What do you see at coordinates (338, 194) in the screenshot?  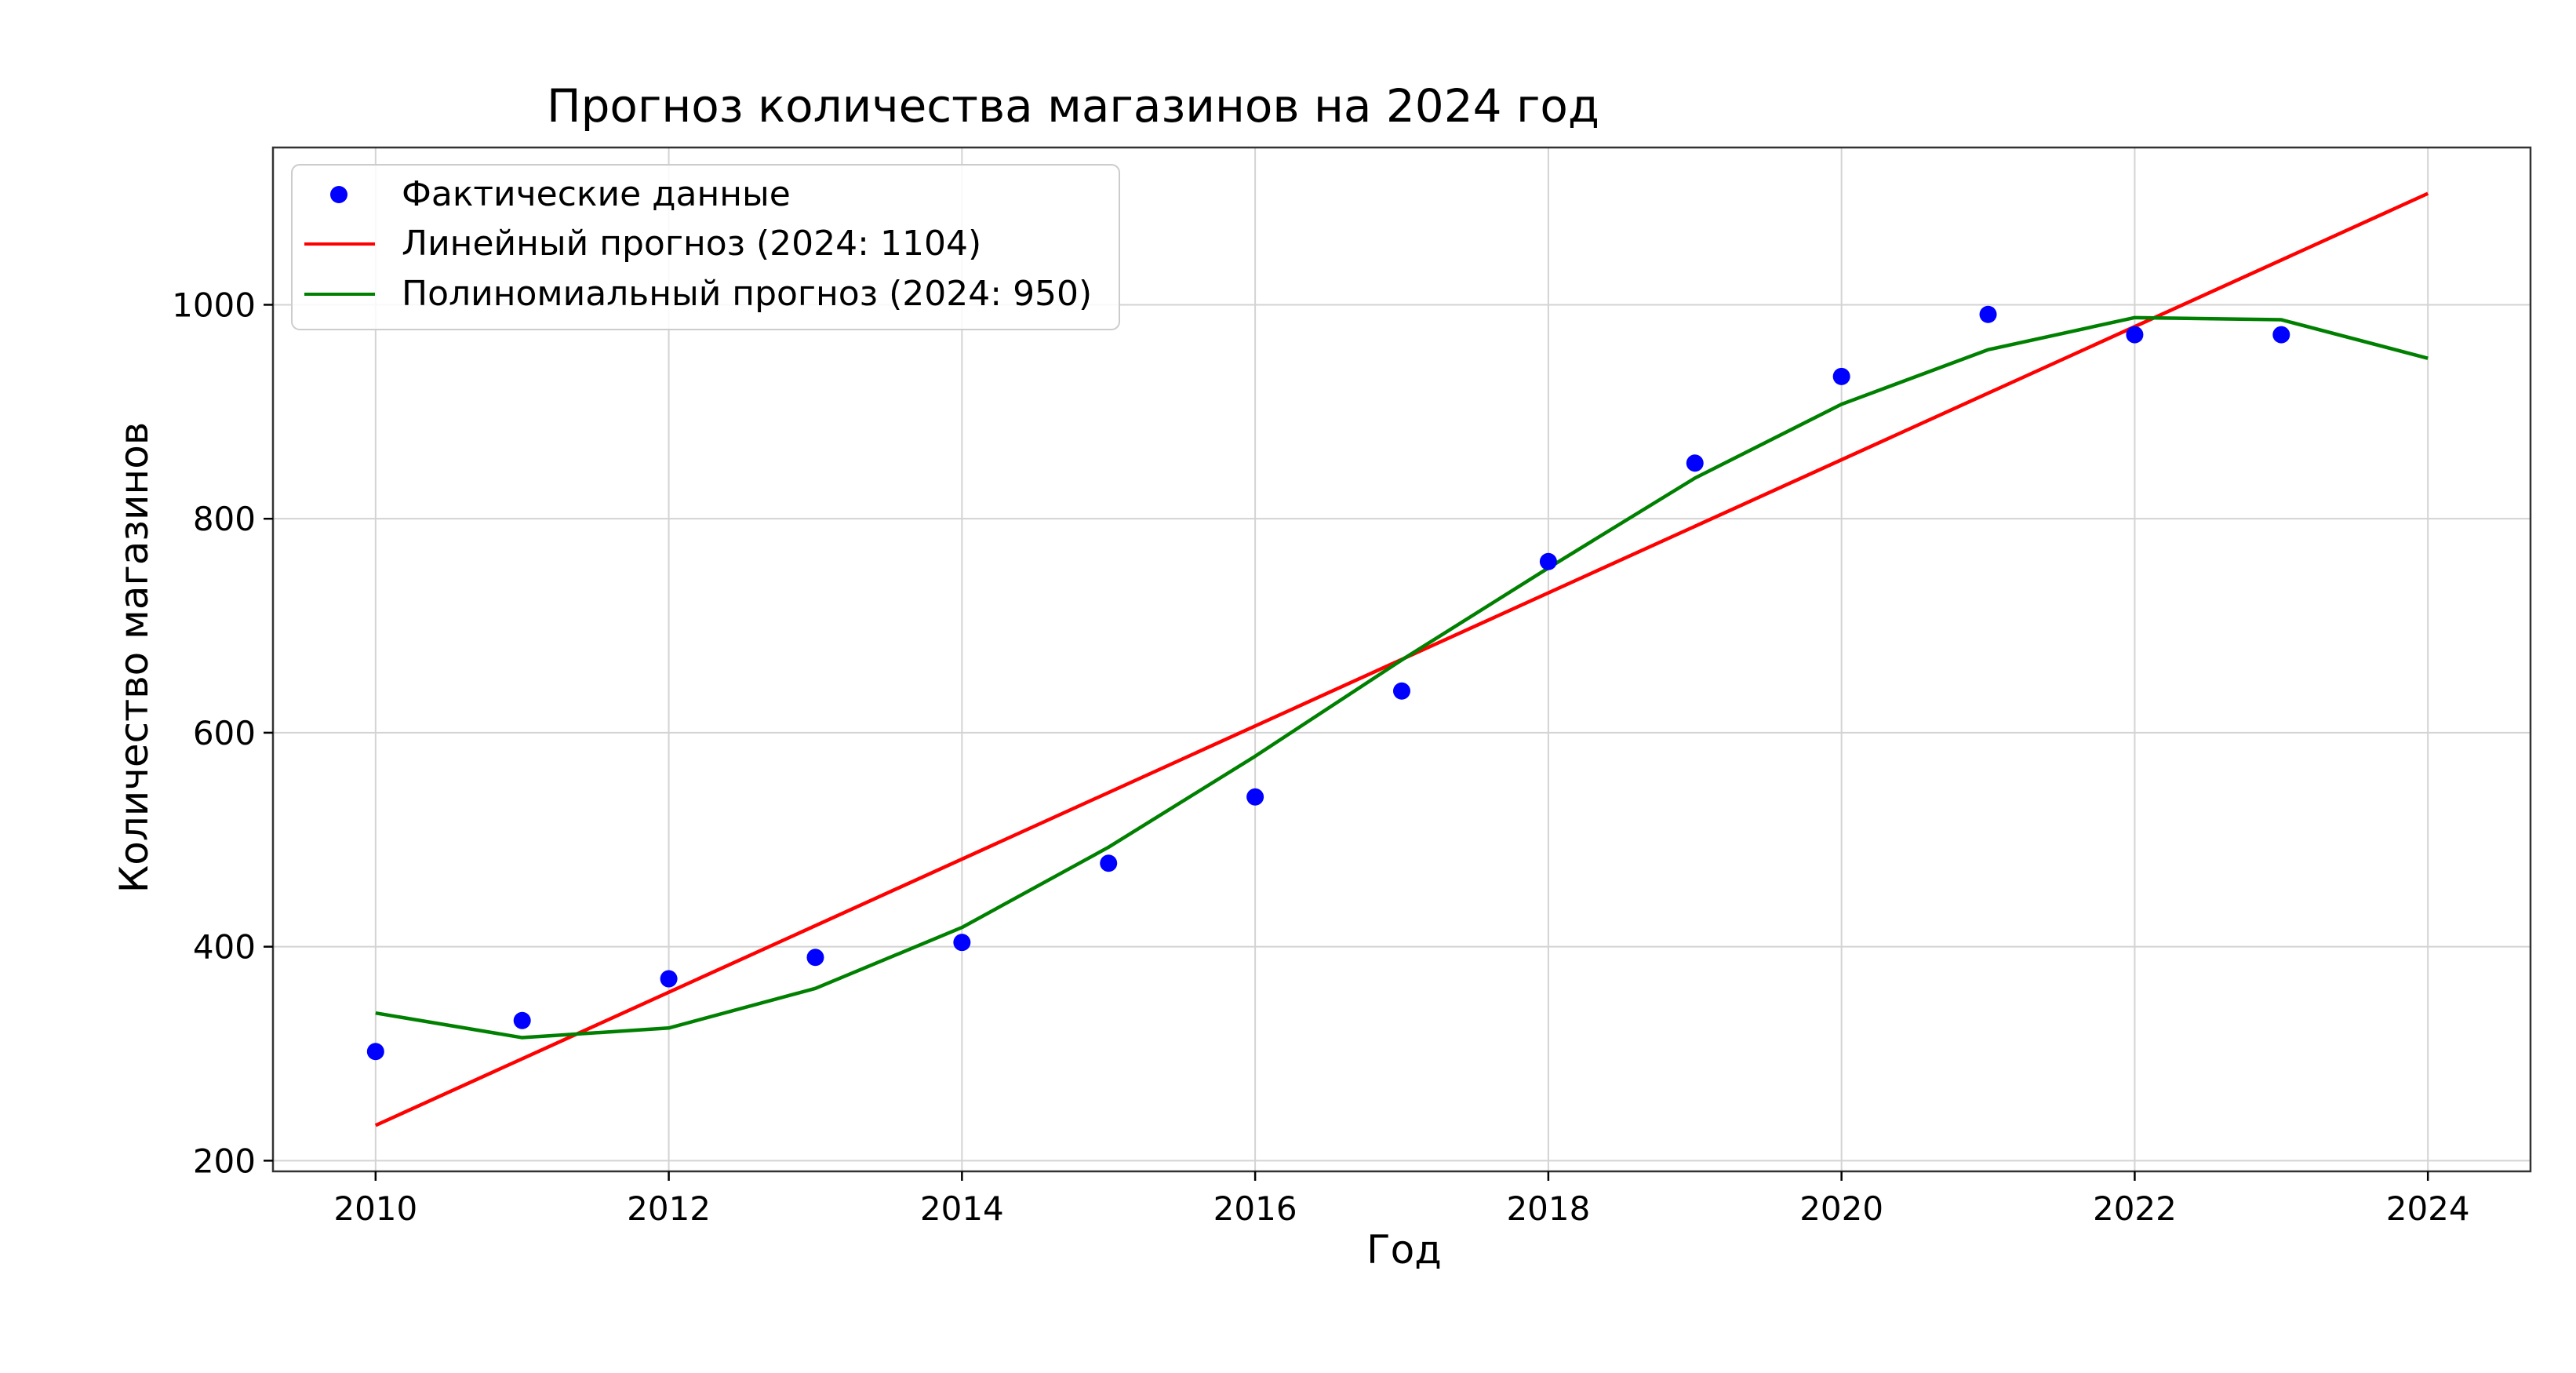 I see `legend-marker-actual` at bounding box center [338, 194].